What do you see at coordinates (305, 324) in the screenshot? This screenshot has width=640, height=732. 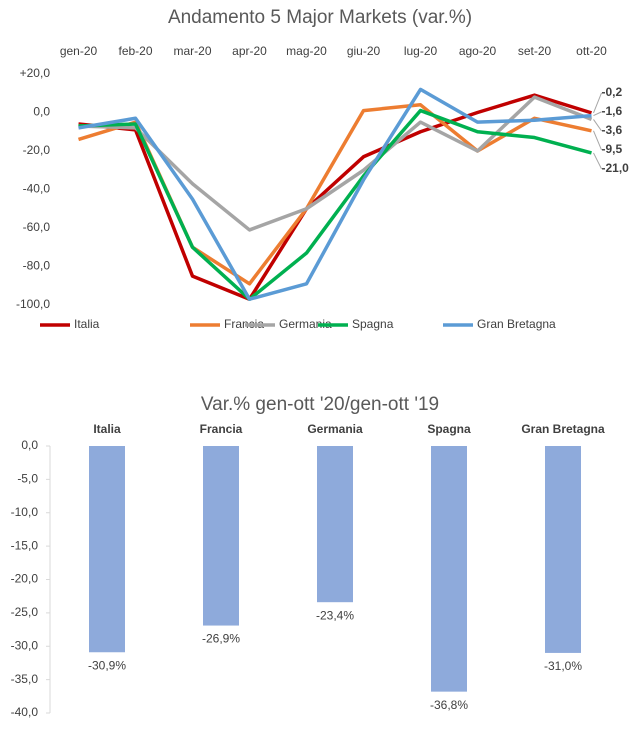 I see `legend-label: Germania` at bounding box center [305, 324].